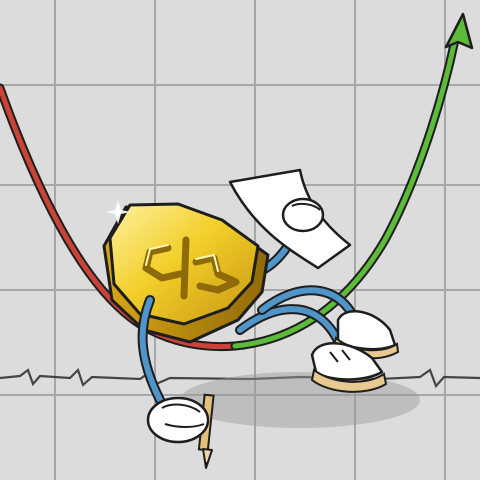 Image resolution: width=480 pixels, height=480 pixels. I want to click on coin-symbol-highlight, so click(182, 258).